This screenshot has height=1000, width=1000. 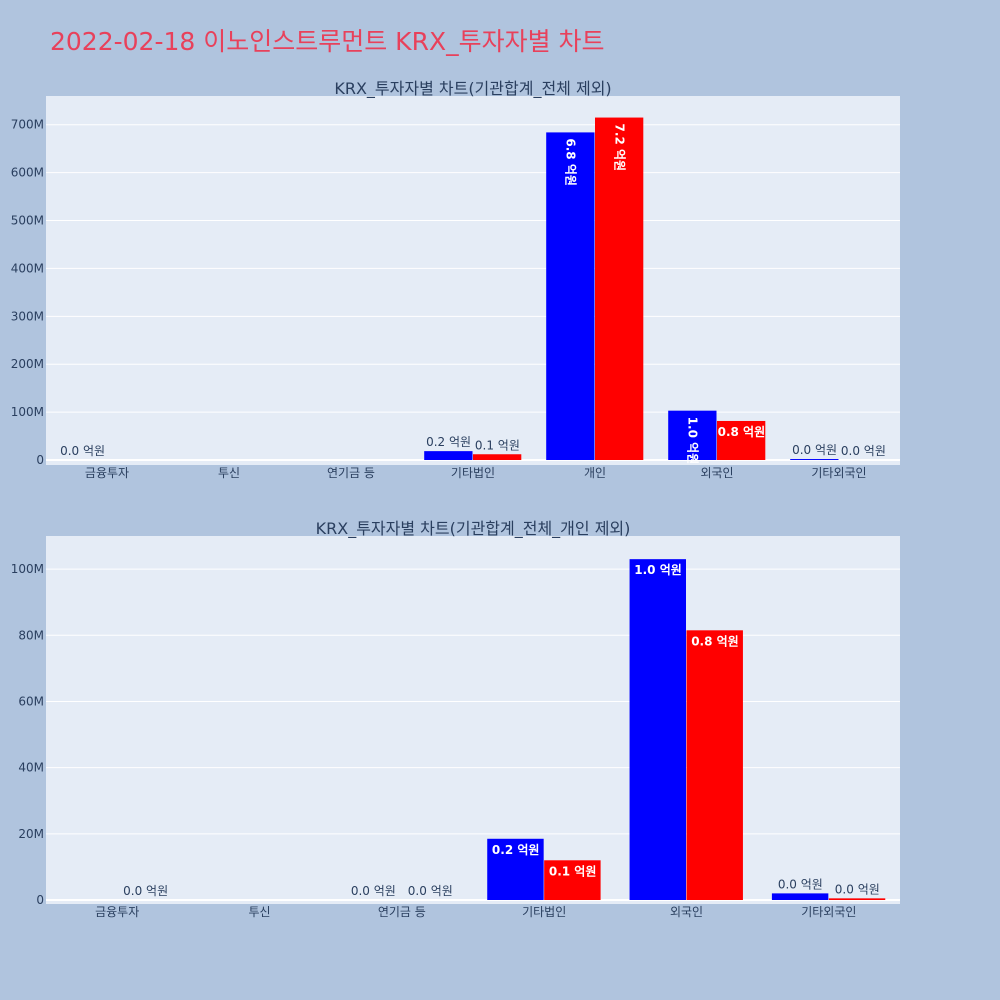 What do you see at coordinates (31, 701) in the screenshot?
I see `y-tick-label: 60M` at bounding box center [31, 701].